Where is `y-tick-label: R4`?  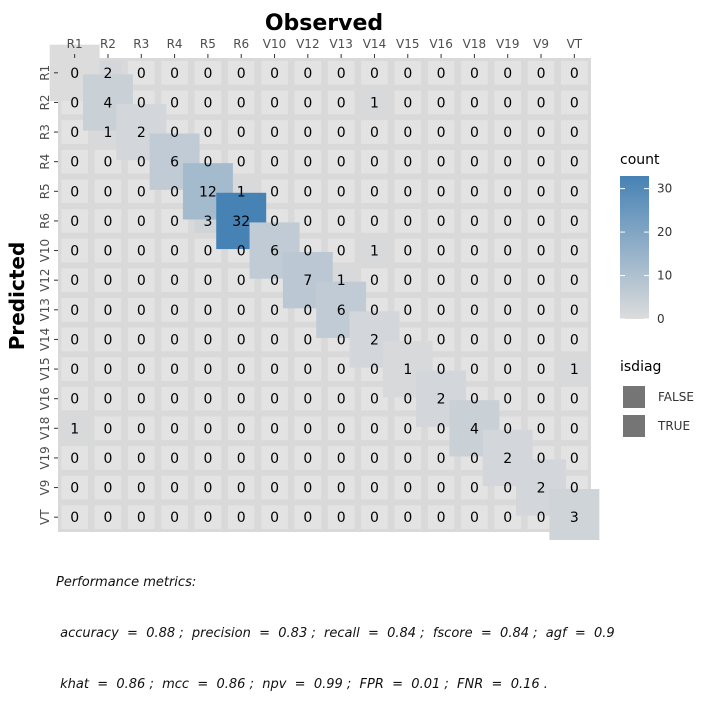 y-tick-label: R4 is located at coordinates (45, 162).